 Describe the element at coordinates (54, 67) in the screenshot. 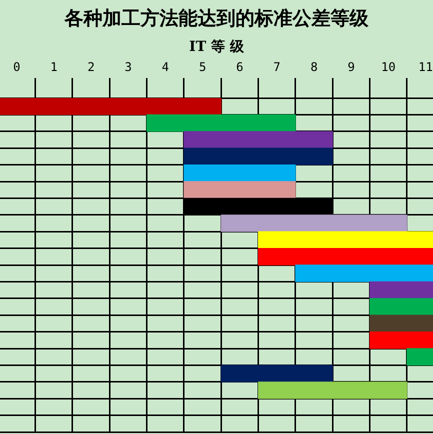

I see `x-tick-label: 1` at that location.